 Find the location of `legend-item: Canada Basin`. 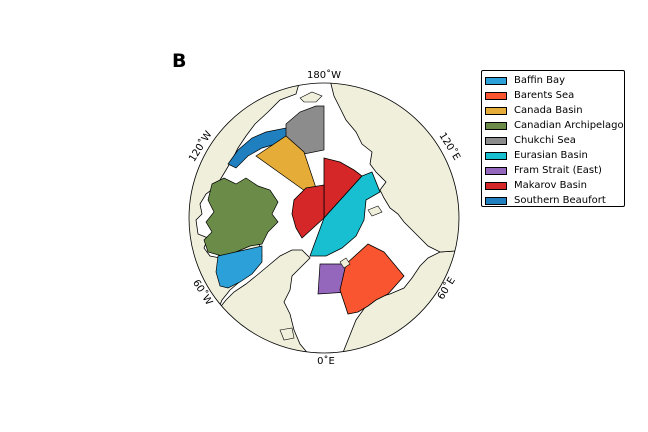

legend-item: Canada Basin is located at coordinates (554, 110).